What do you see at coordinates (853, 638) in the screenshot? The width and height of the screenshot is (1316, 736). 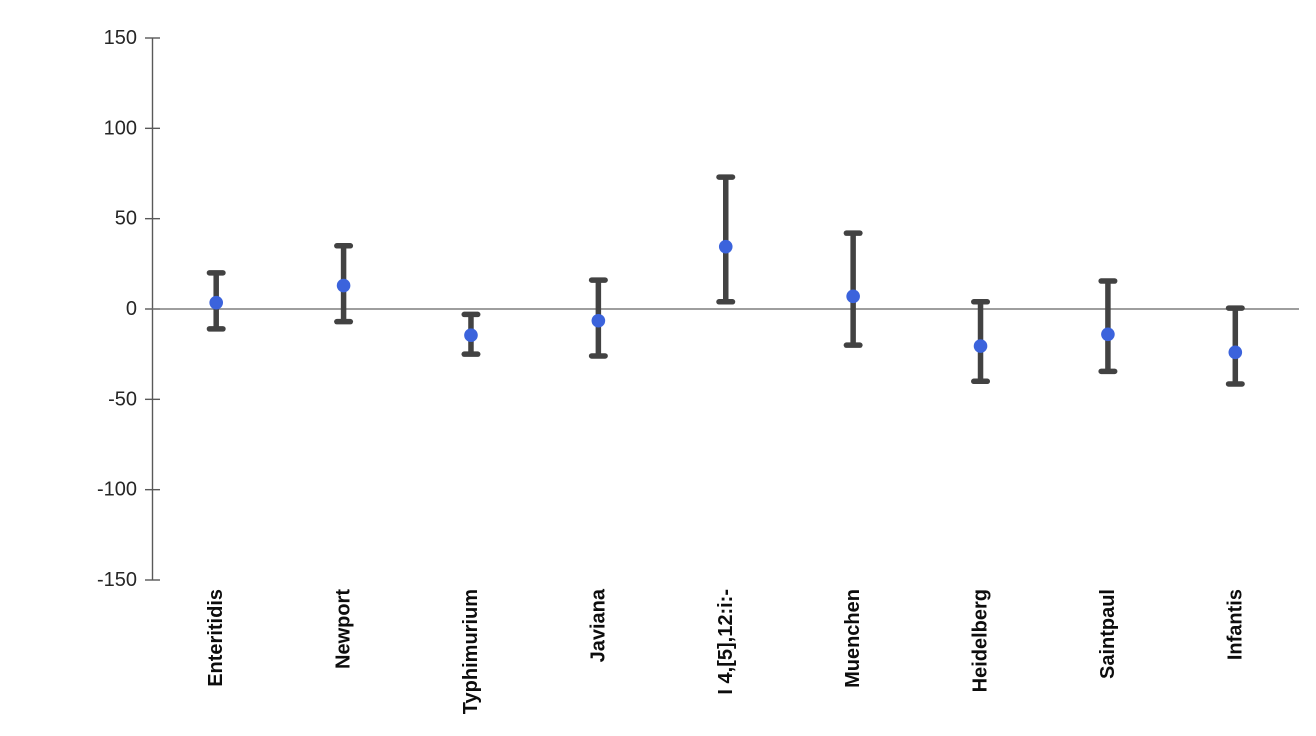 I see `category-label: Muenchen` at bounding box center [853, 638].